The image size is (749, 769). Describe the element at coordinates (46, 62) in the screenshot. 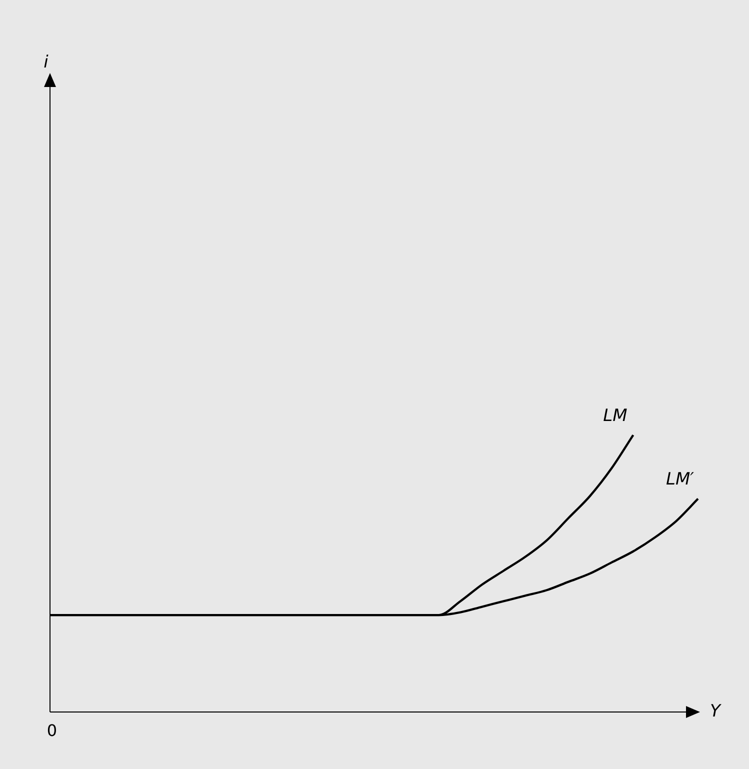

I see `text: i` at that location.